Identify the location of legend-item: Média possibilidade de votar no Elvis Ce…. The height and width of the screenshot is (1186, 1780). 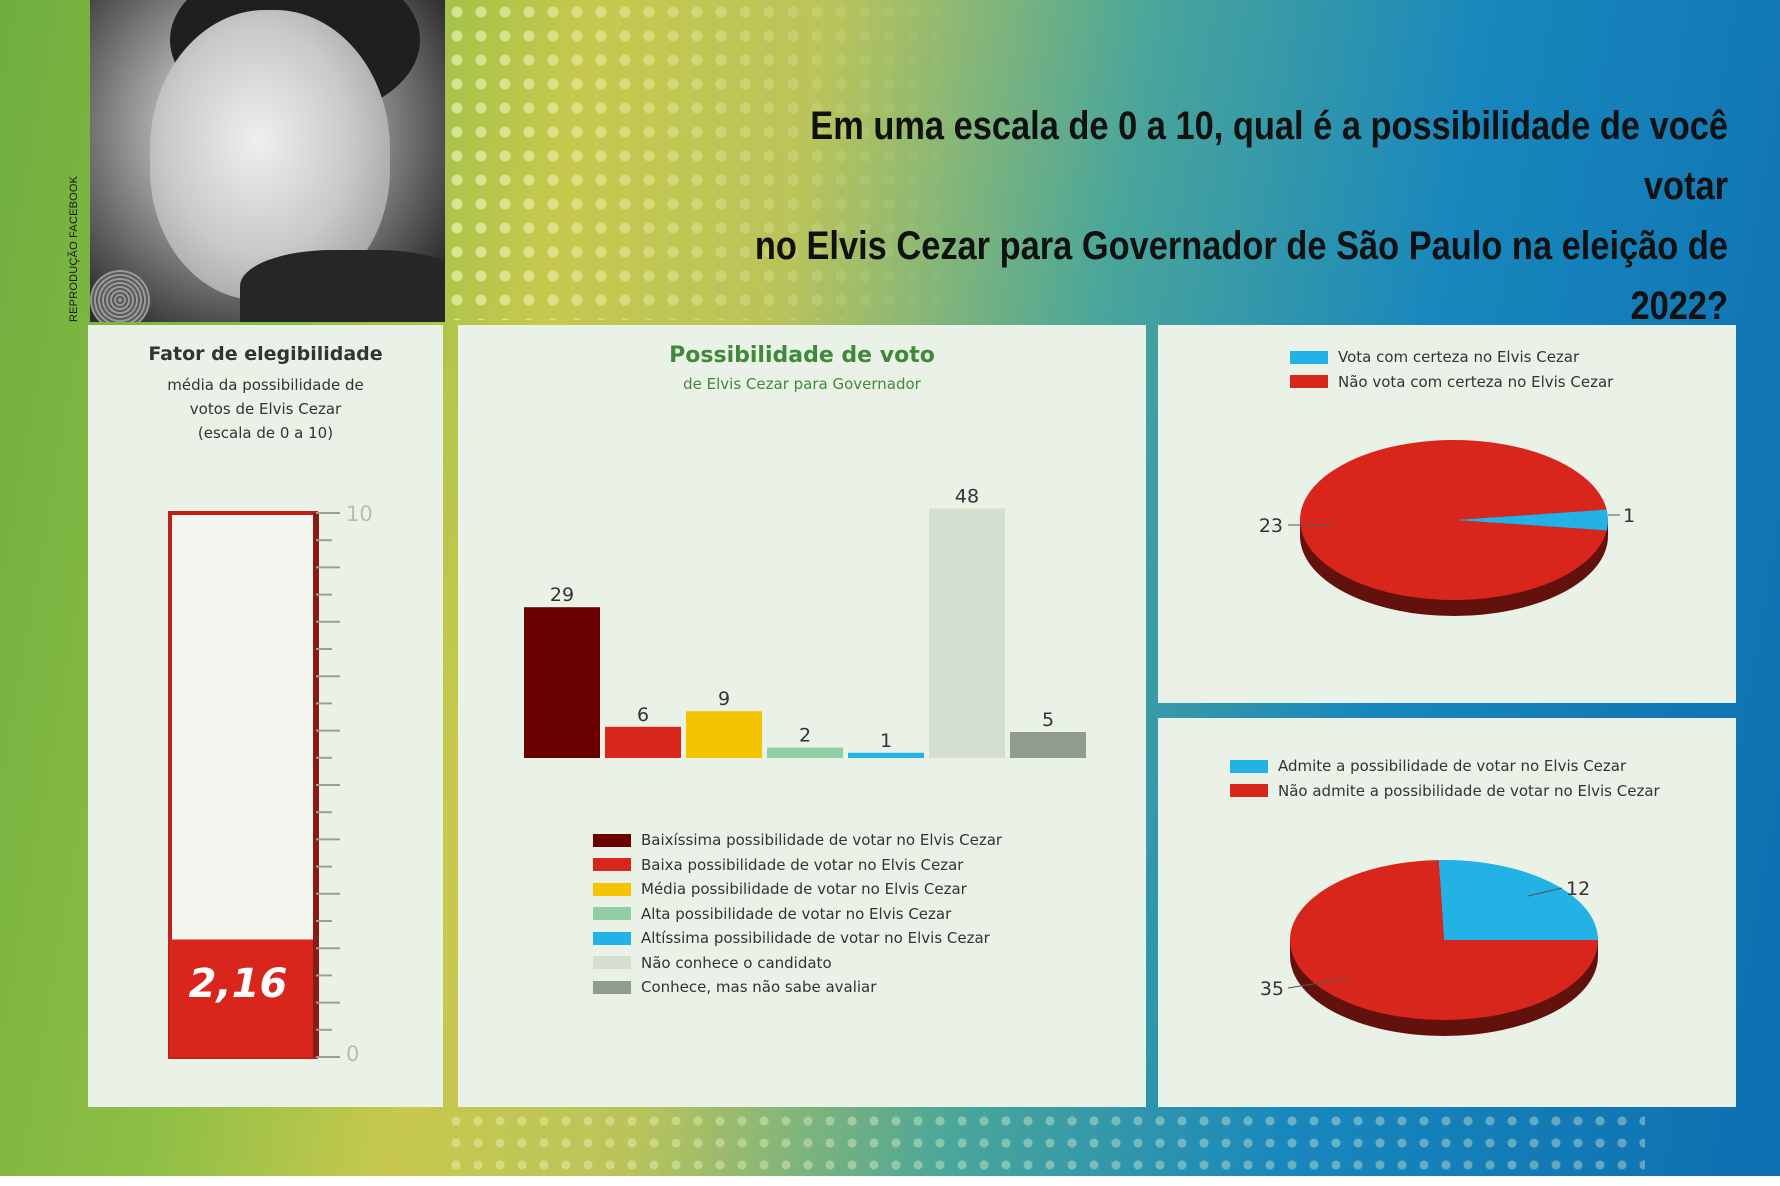
(797, 889).